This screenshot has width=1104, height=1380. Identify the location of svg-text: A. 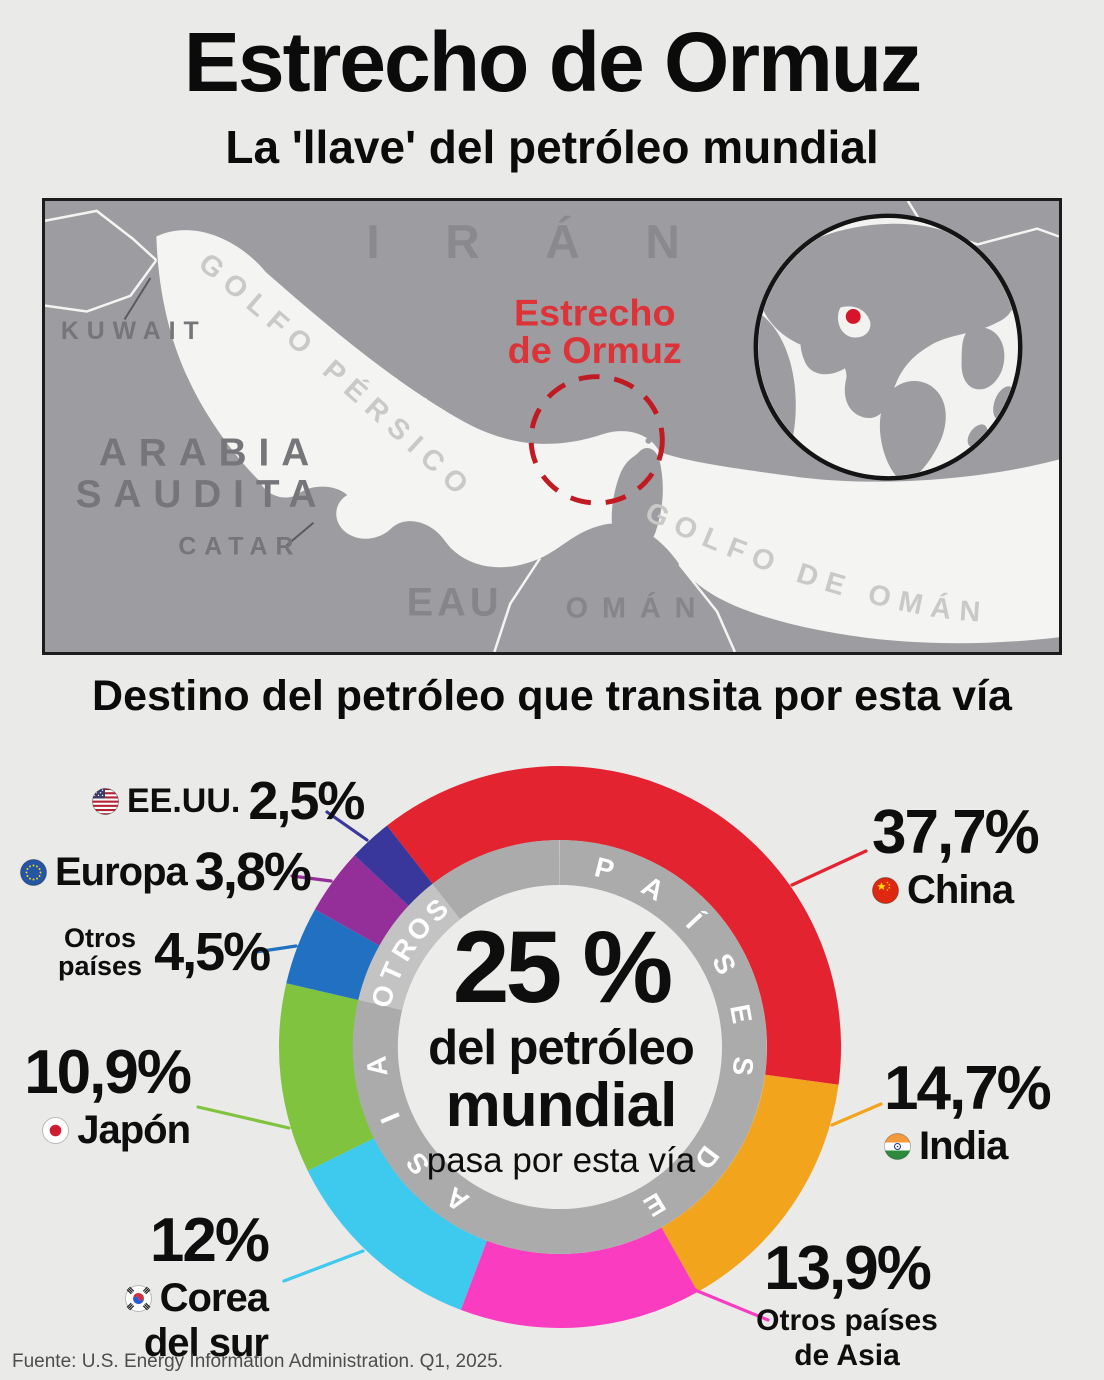
(377, 1066).